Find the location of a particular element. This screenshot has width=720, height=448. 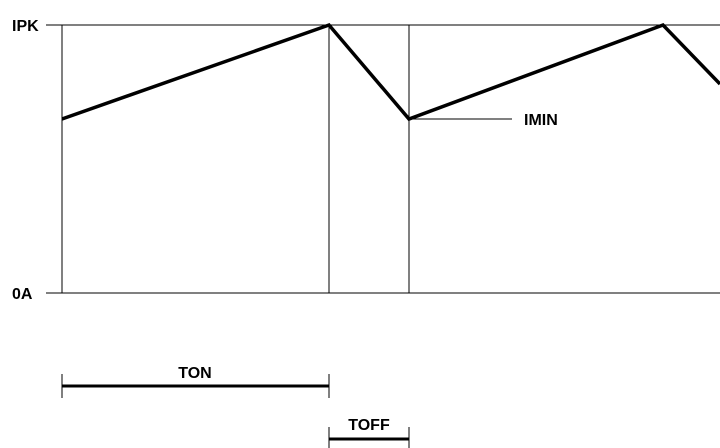

zero-amp-label: 0A is located at coordinates (22, 294).